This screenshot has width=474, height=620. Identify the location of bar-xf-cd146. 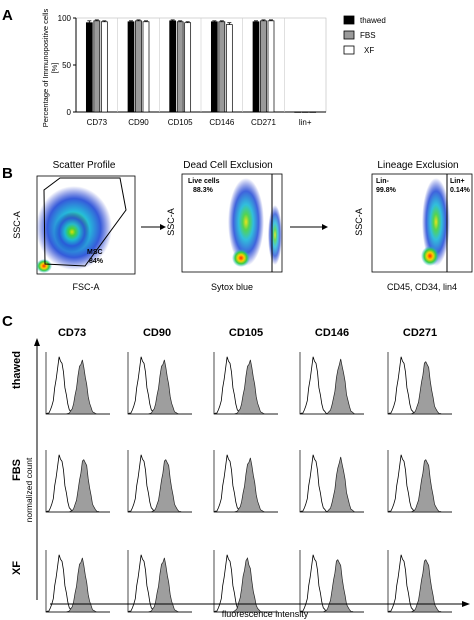
(229, 68).